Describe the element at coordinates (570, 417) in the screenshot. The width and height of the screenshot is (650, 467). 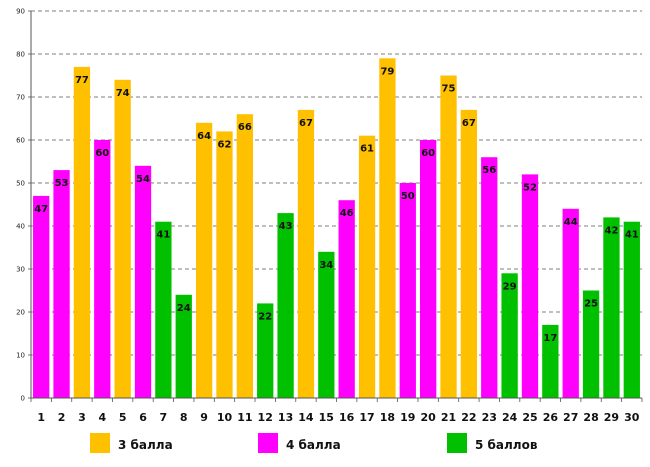
I see `x-tick-label-27: 27` at that location.